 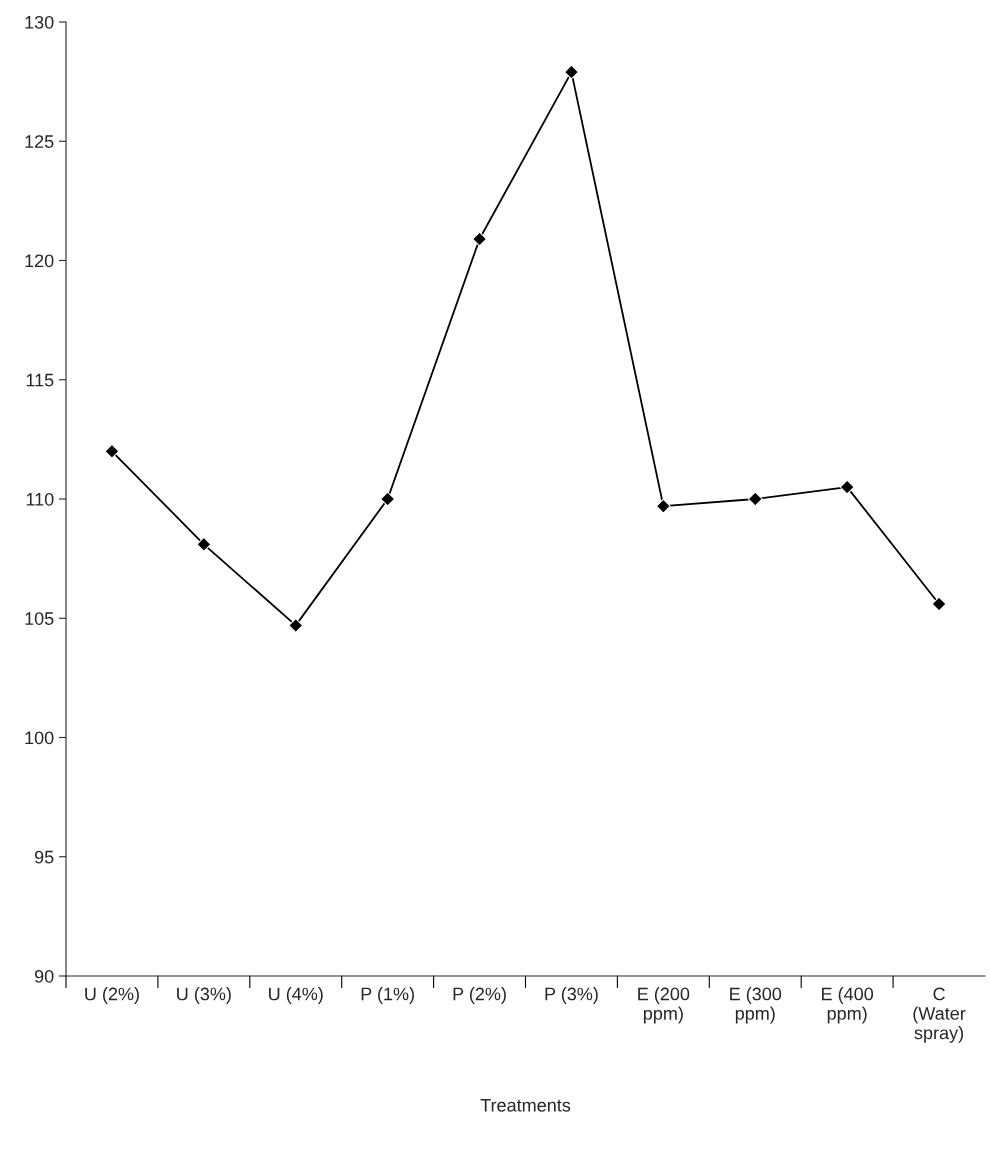 I want to click on x-tick-label: P (3%), so click(x=571, y=995).